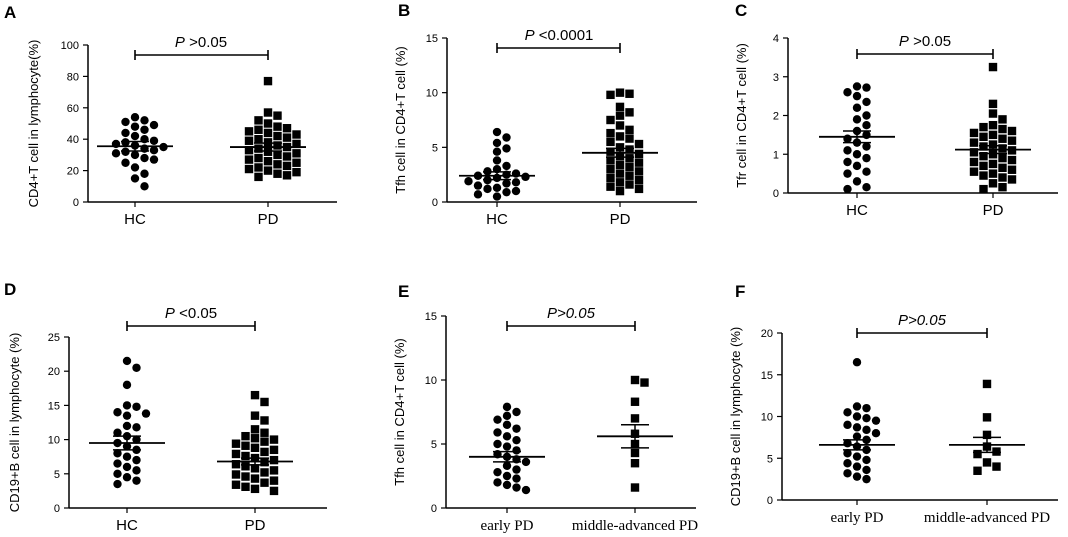 This screenshot has width=1068, height=537. What do you see at coordinates (776, 117) in the screenshot?
I see `panel-c-ytick-label: 2` at bounding box center [776, 117].